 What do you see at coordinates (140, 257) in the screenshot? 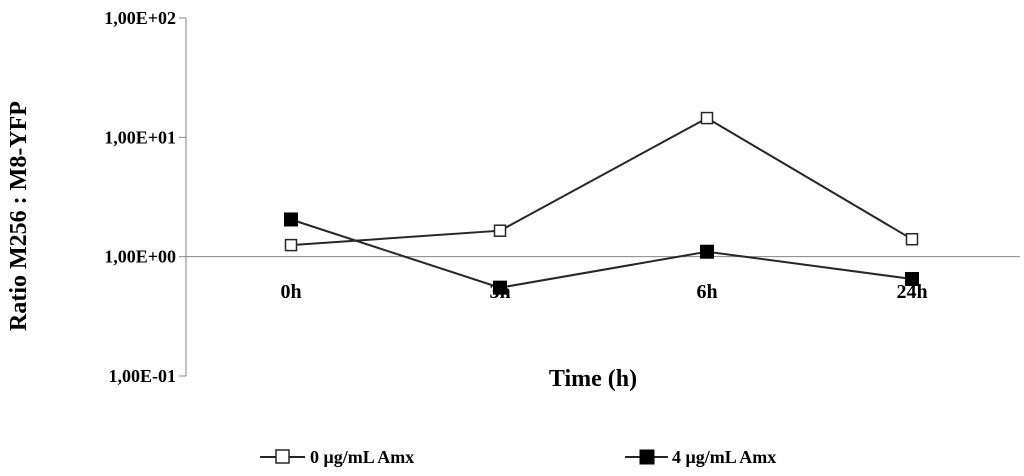
I see `y-tick-label: 1,00E+00` at bounding box center [140, 257].